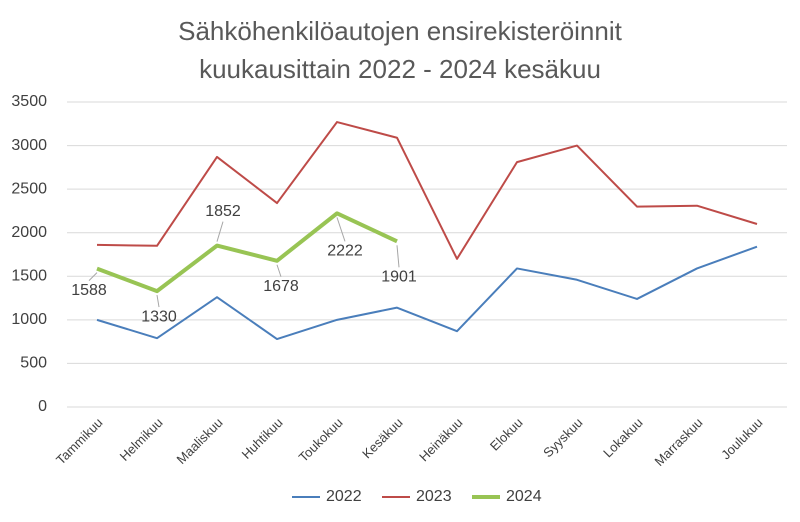 This screenshot has width=800, height=522. I want to click on legend-label: 2023, so click(434, 496).